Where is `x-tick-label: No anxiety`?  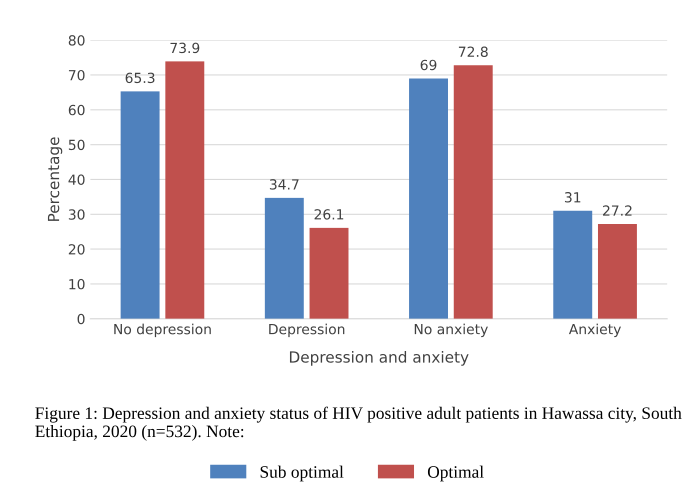
x-tick-label: No anxiety is located at coordinates (451, 331).